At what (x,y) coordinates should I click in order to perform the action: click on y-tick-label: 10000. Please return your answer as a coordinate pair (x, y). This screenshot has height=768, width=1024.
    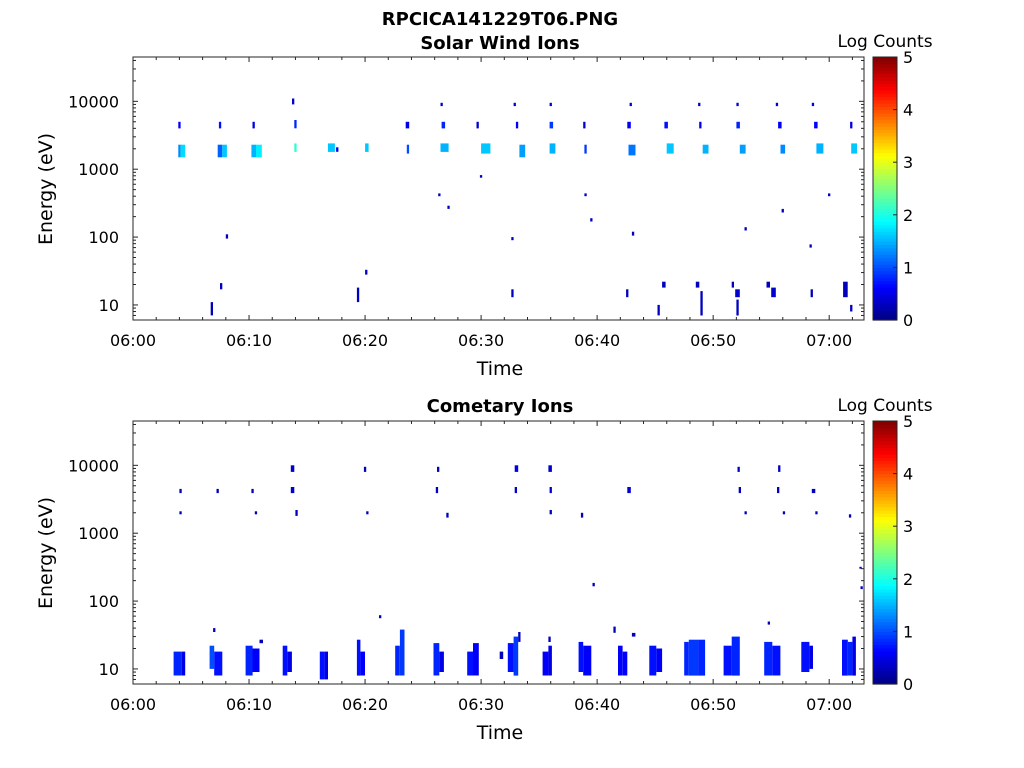
    Looking at the image, I should click on (93, 465).